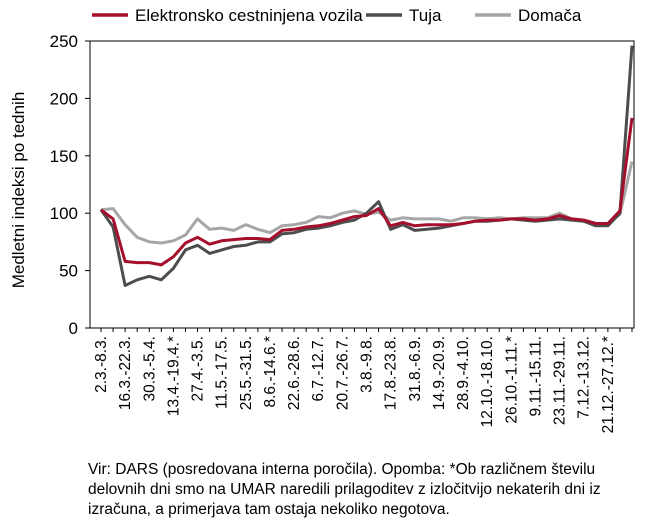 The width and height of the screenshot is (650, 532). I want to click on x-tick-label: 27.4.-3.5., so click(198, 369).